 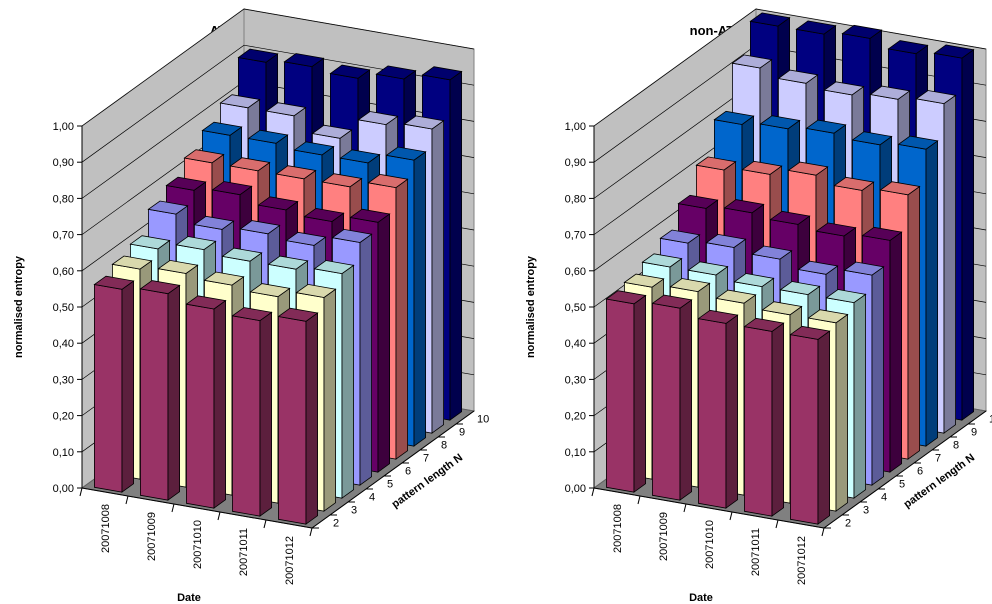 What do you see at coordinates (278, 67) in the screenshot?
I see `gridline` at bounding box center [278, 67].